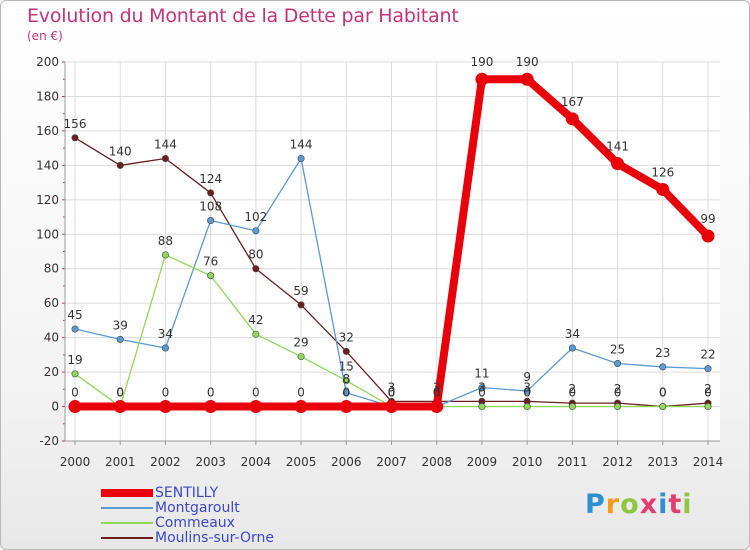 Image resolution: width=750 pixels, height=550 pixels. I want to click on y-tick-label: 0, so click(55, 407).